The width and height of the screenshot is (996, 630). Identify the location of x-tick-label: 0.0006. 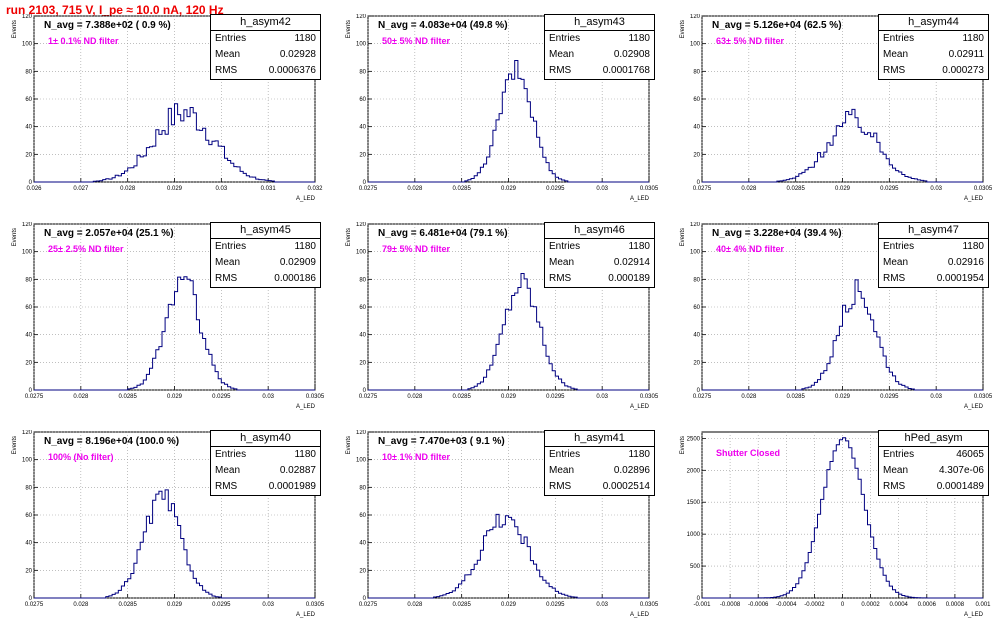
(927, 605).